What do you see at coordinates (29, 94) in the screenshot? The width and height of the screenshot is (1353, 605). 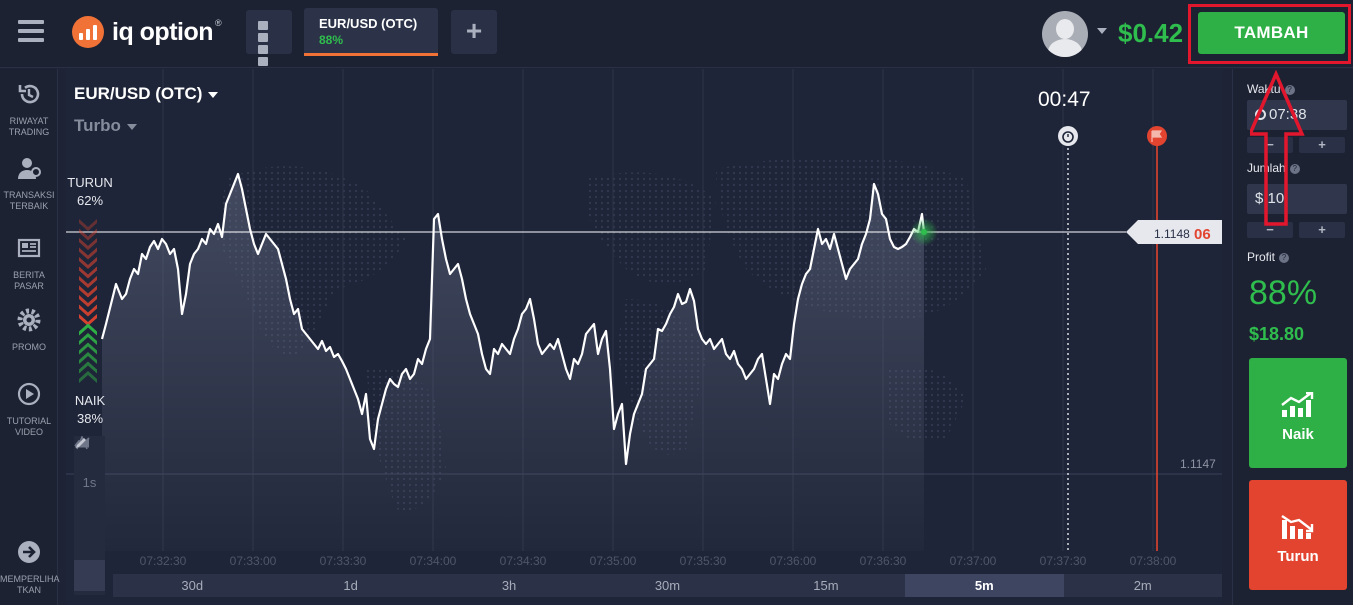 I see `history-icon` at bounding box center [29, 94].